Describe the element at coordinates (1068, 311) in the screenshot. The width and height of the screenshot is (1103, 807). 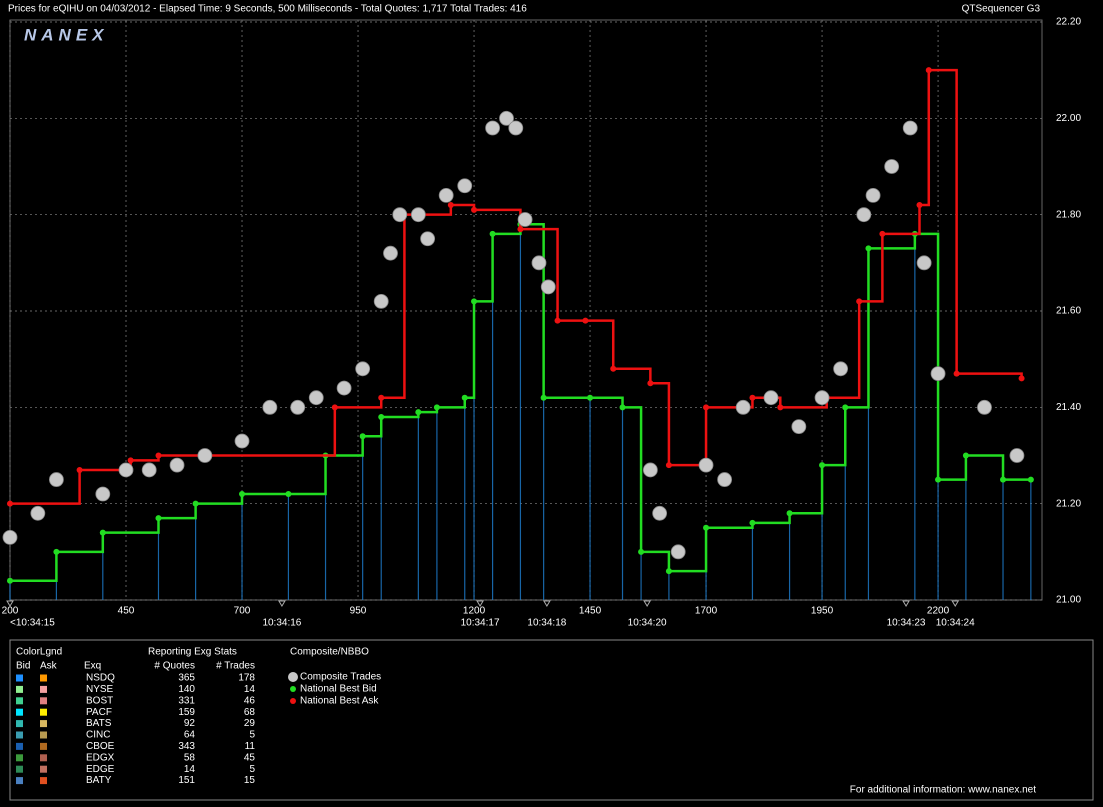
I see `y-tick-label: 21.60` at that location.